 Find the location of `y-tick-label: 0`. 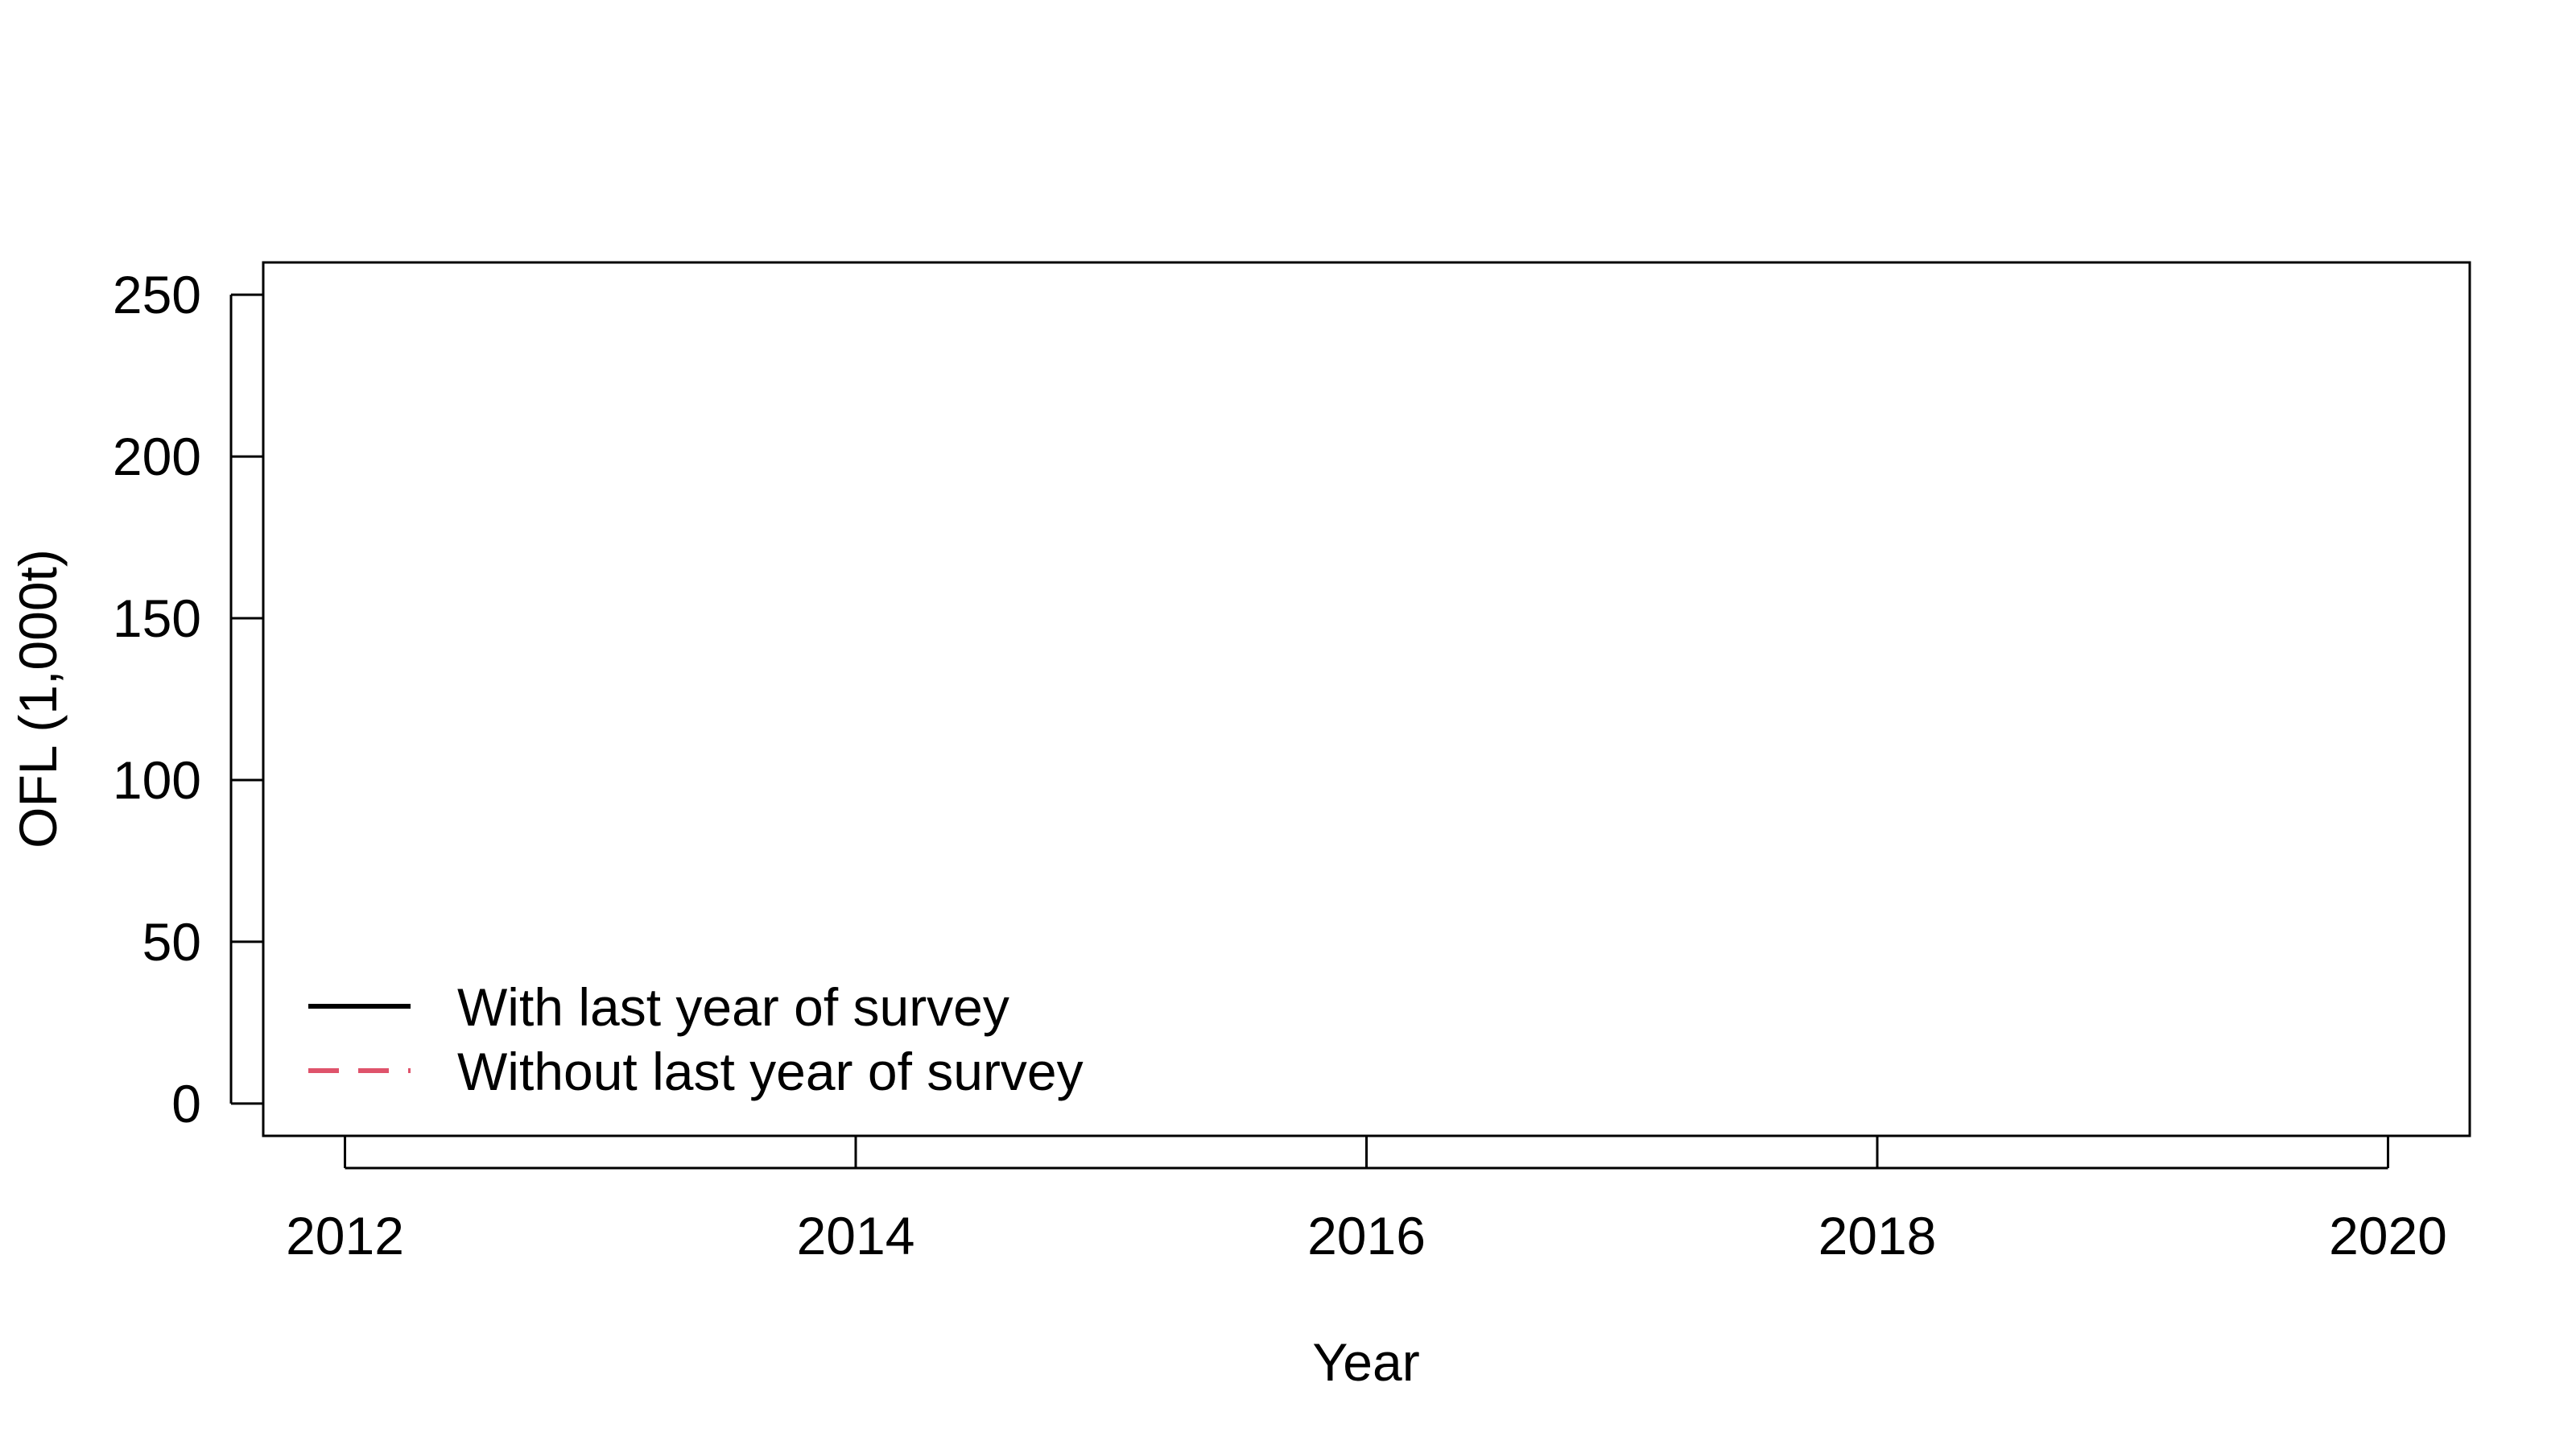

y-tick-label: 0 is located at coordinates (186, 1103).